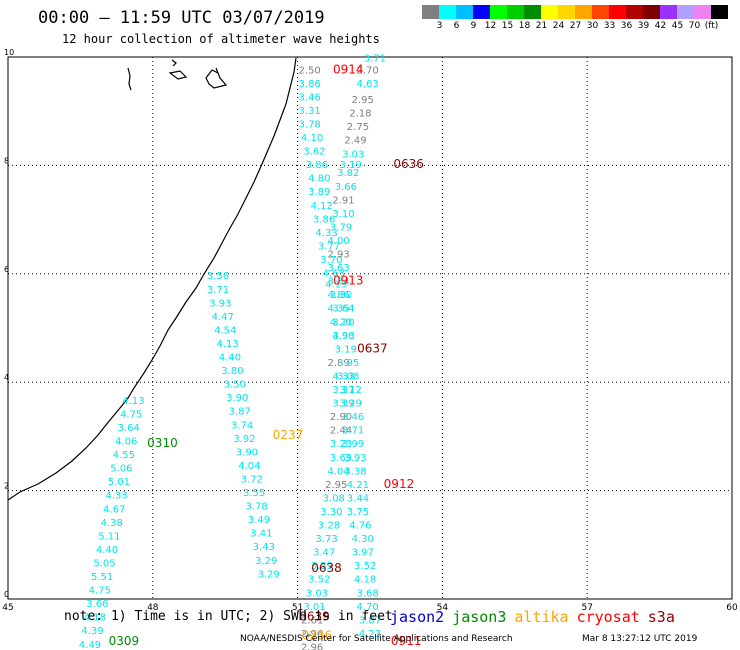  What do you see at coordinates (348, 69) in the screenshot?
I see `pass-time-label: 0914` at bounding box center [348, 69].